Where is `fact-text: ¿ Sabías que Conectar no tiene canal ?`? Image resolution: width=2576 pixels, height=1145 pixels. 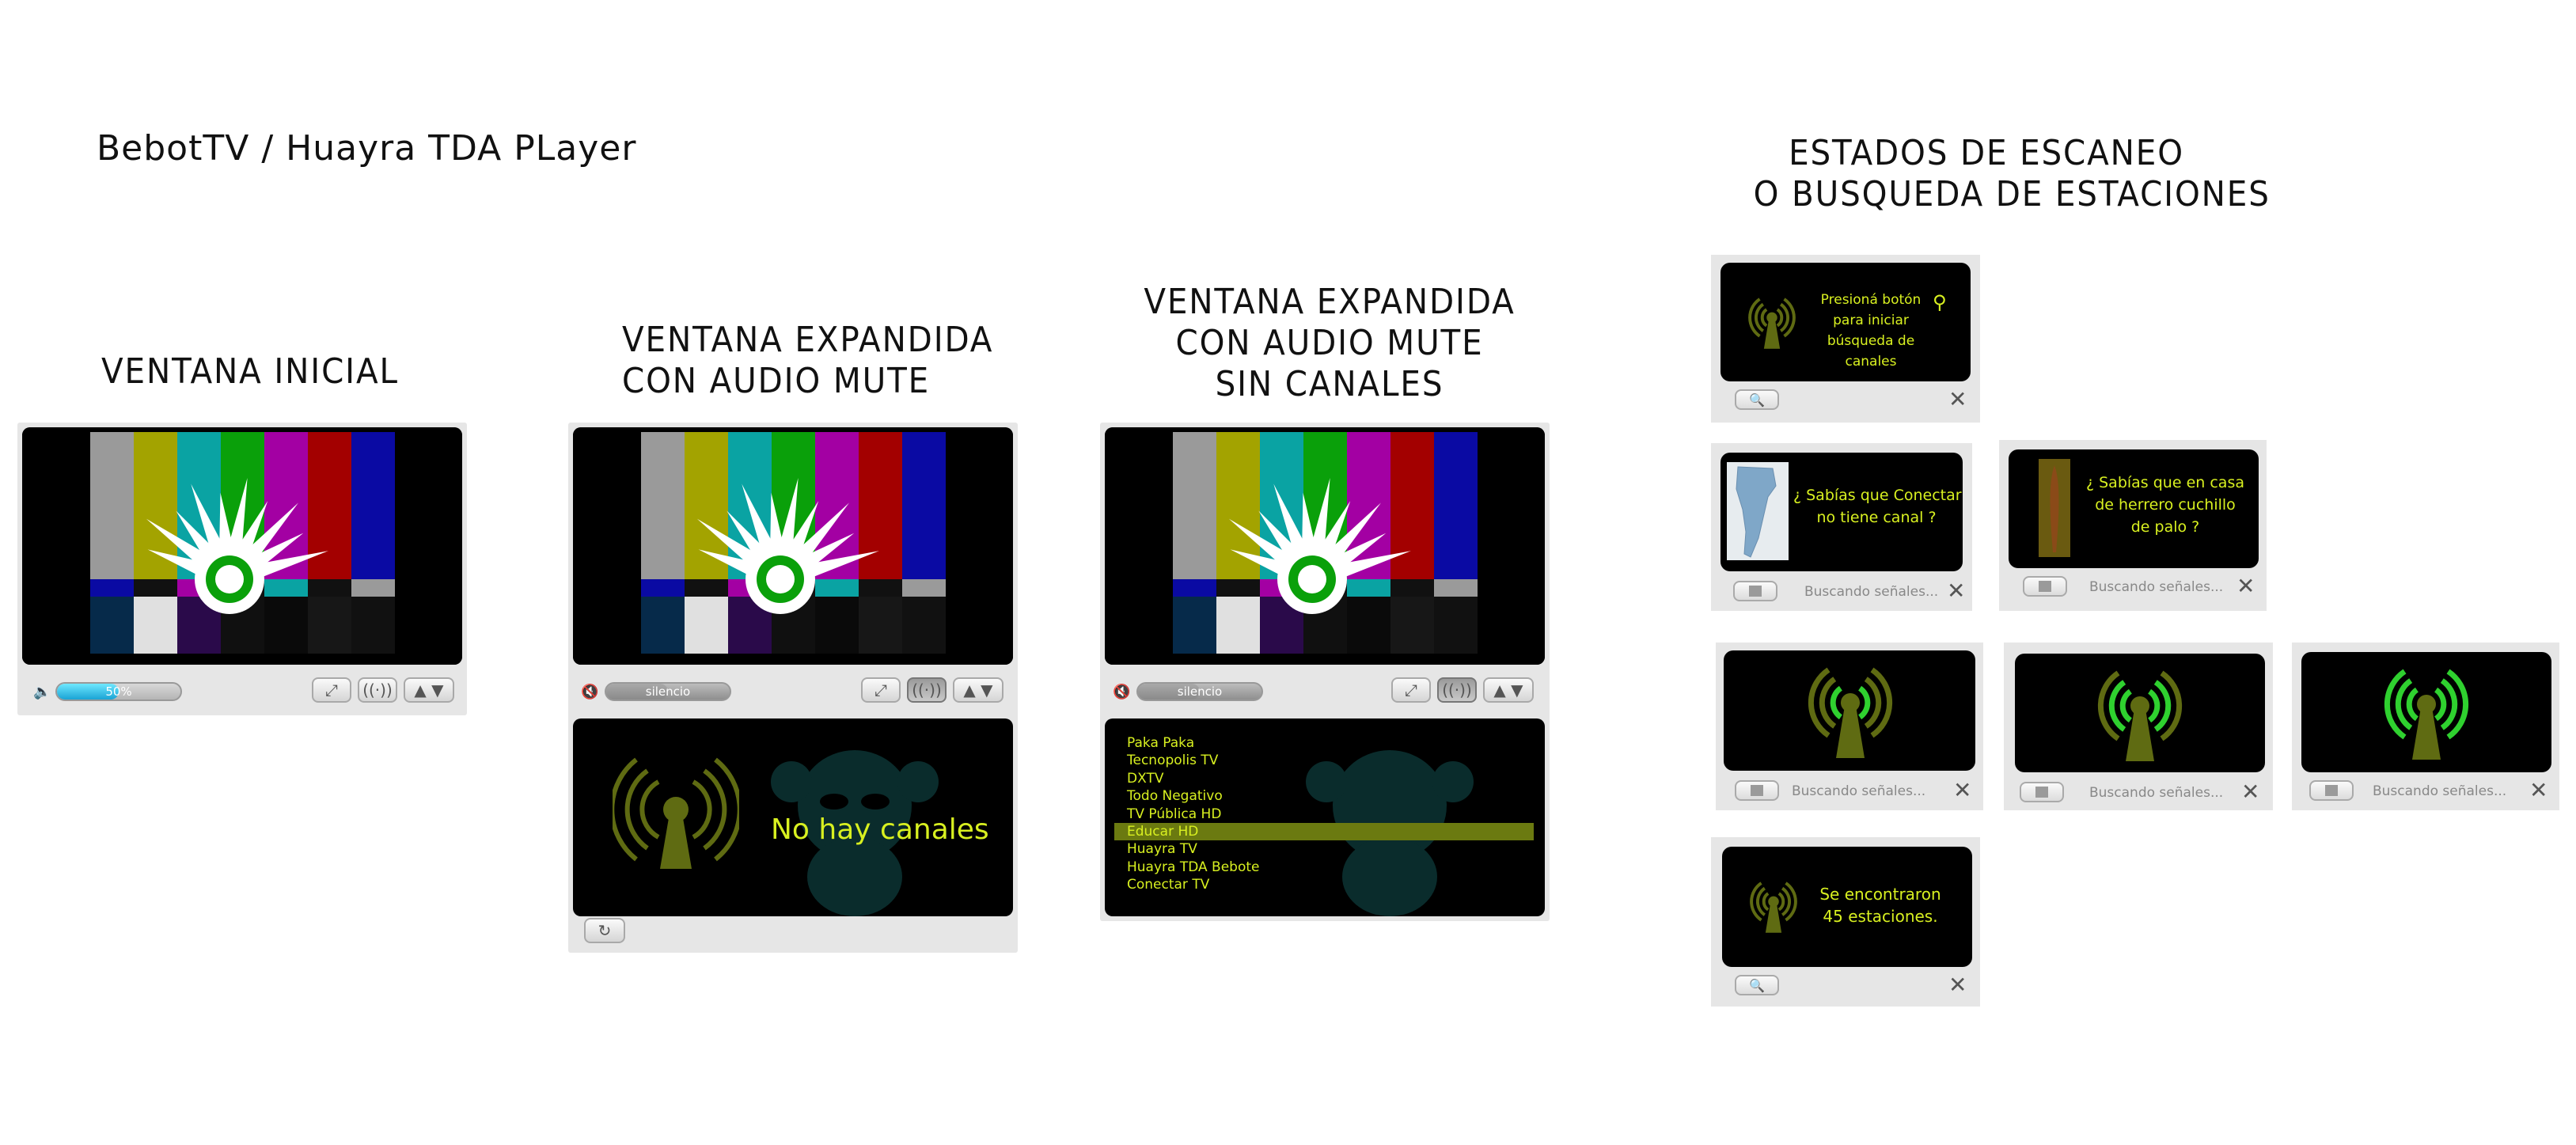
fact-text: ¿ Sabías que Conectar no tiene canal ? is located at coordinates (1877, 506).